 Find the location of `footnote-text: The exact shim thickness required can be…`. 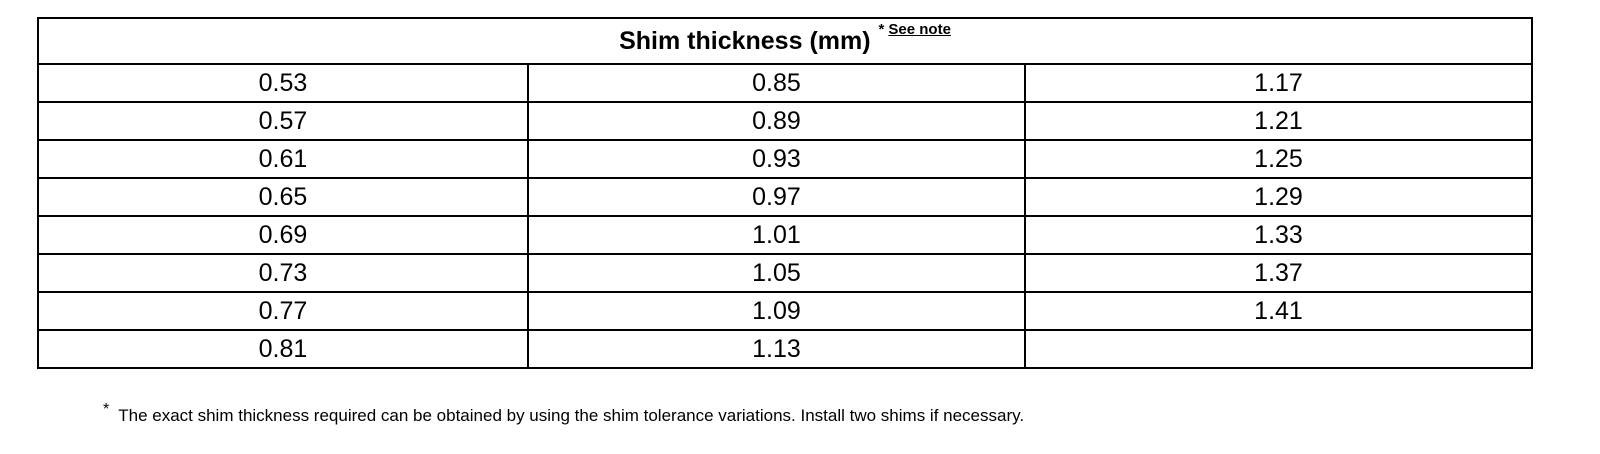

footnote-text: The exact shim thickness required can be… is located at coordinates (571, 415).